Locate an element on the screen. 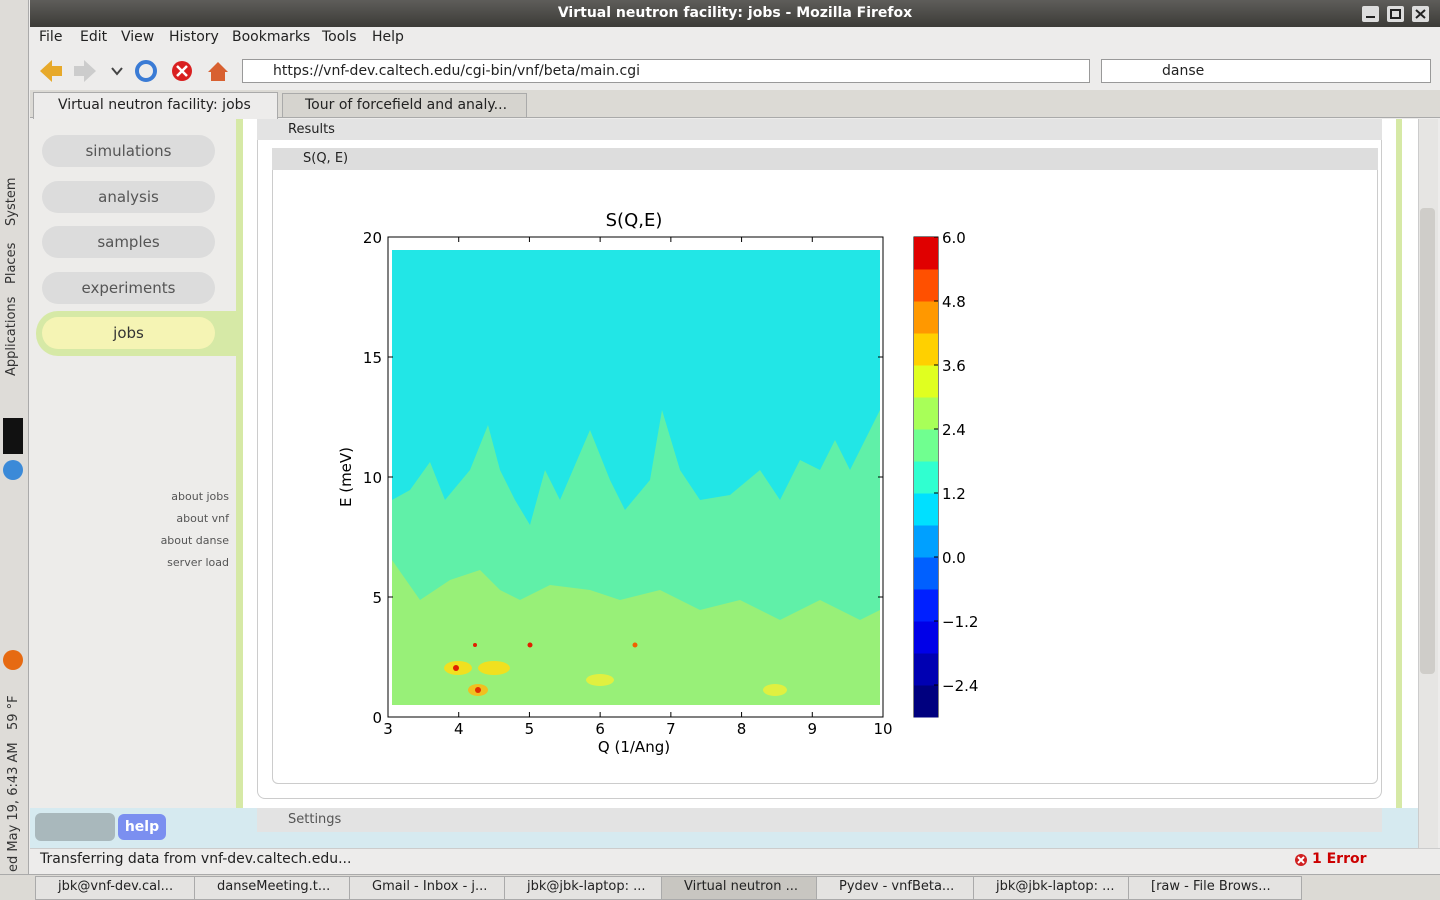 The width and height of the screenshot is (1440, 900). y-tick-label: 15 is located at coordinates (372, 358).